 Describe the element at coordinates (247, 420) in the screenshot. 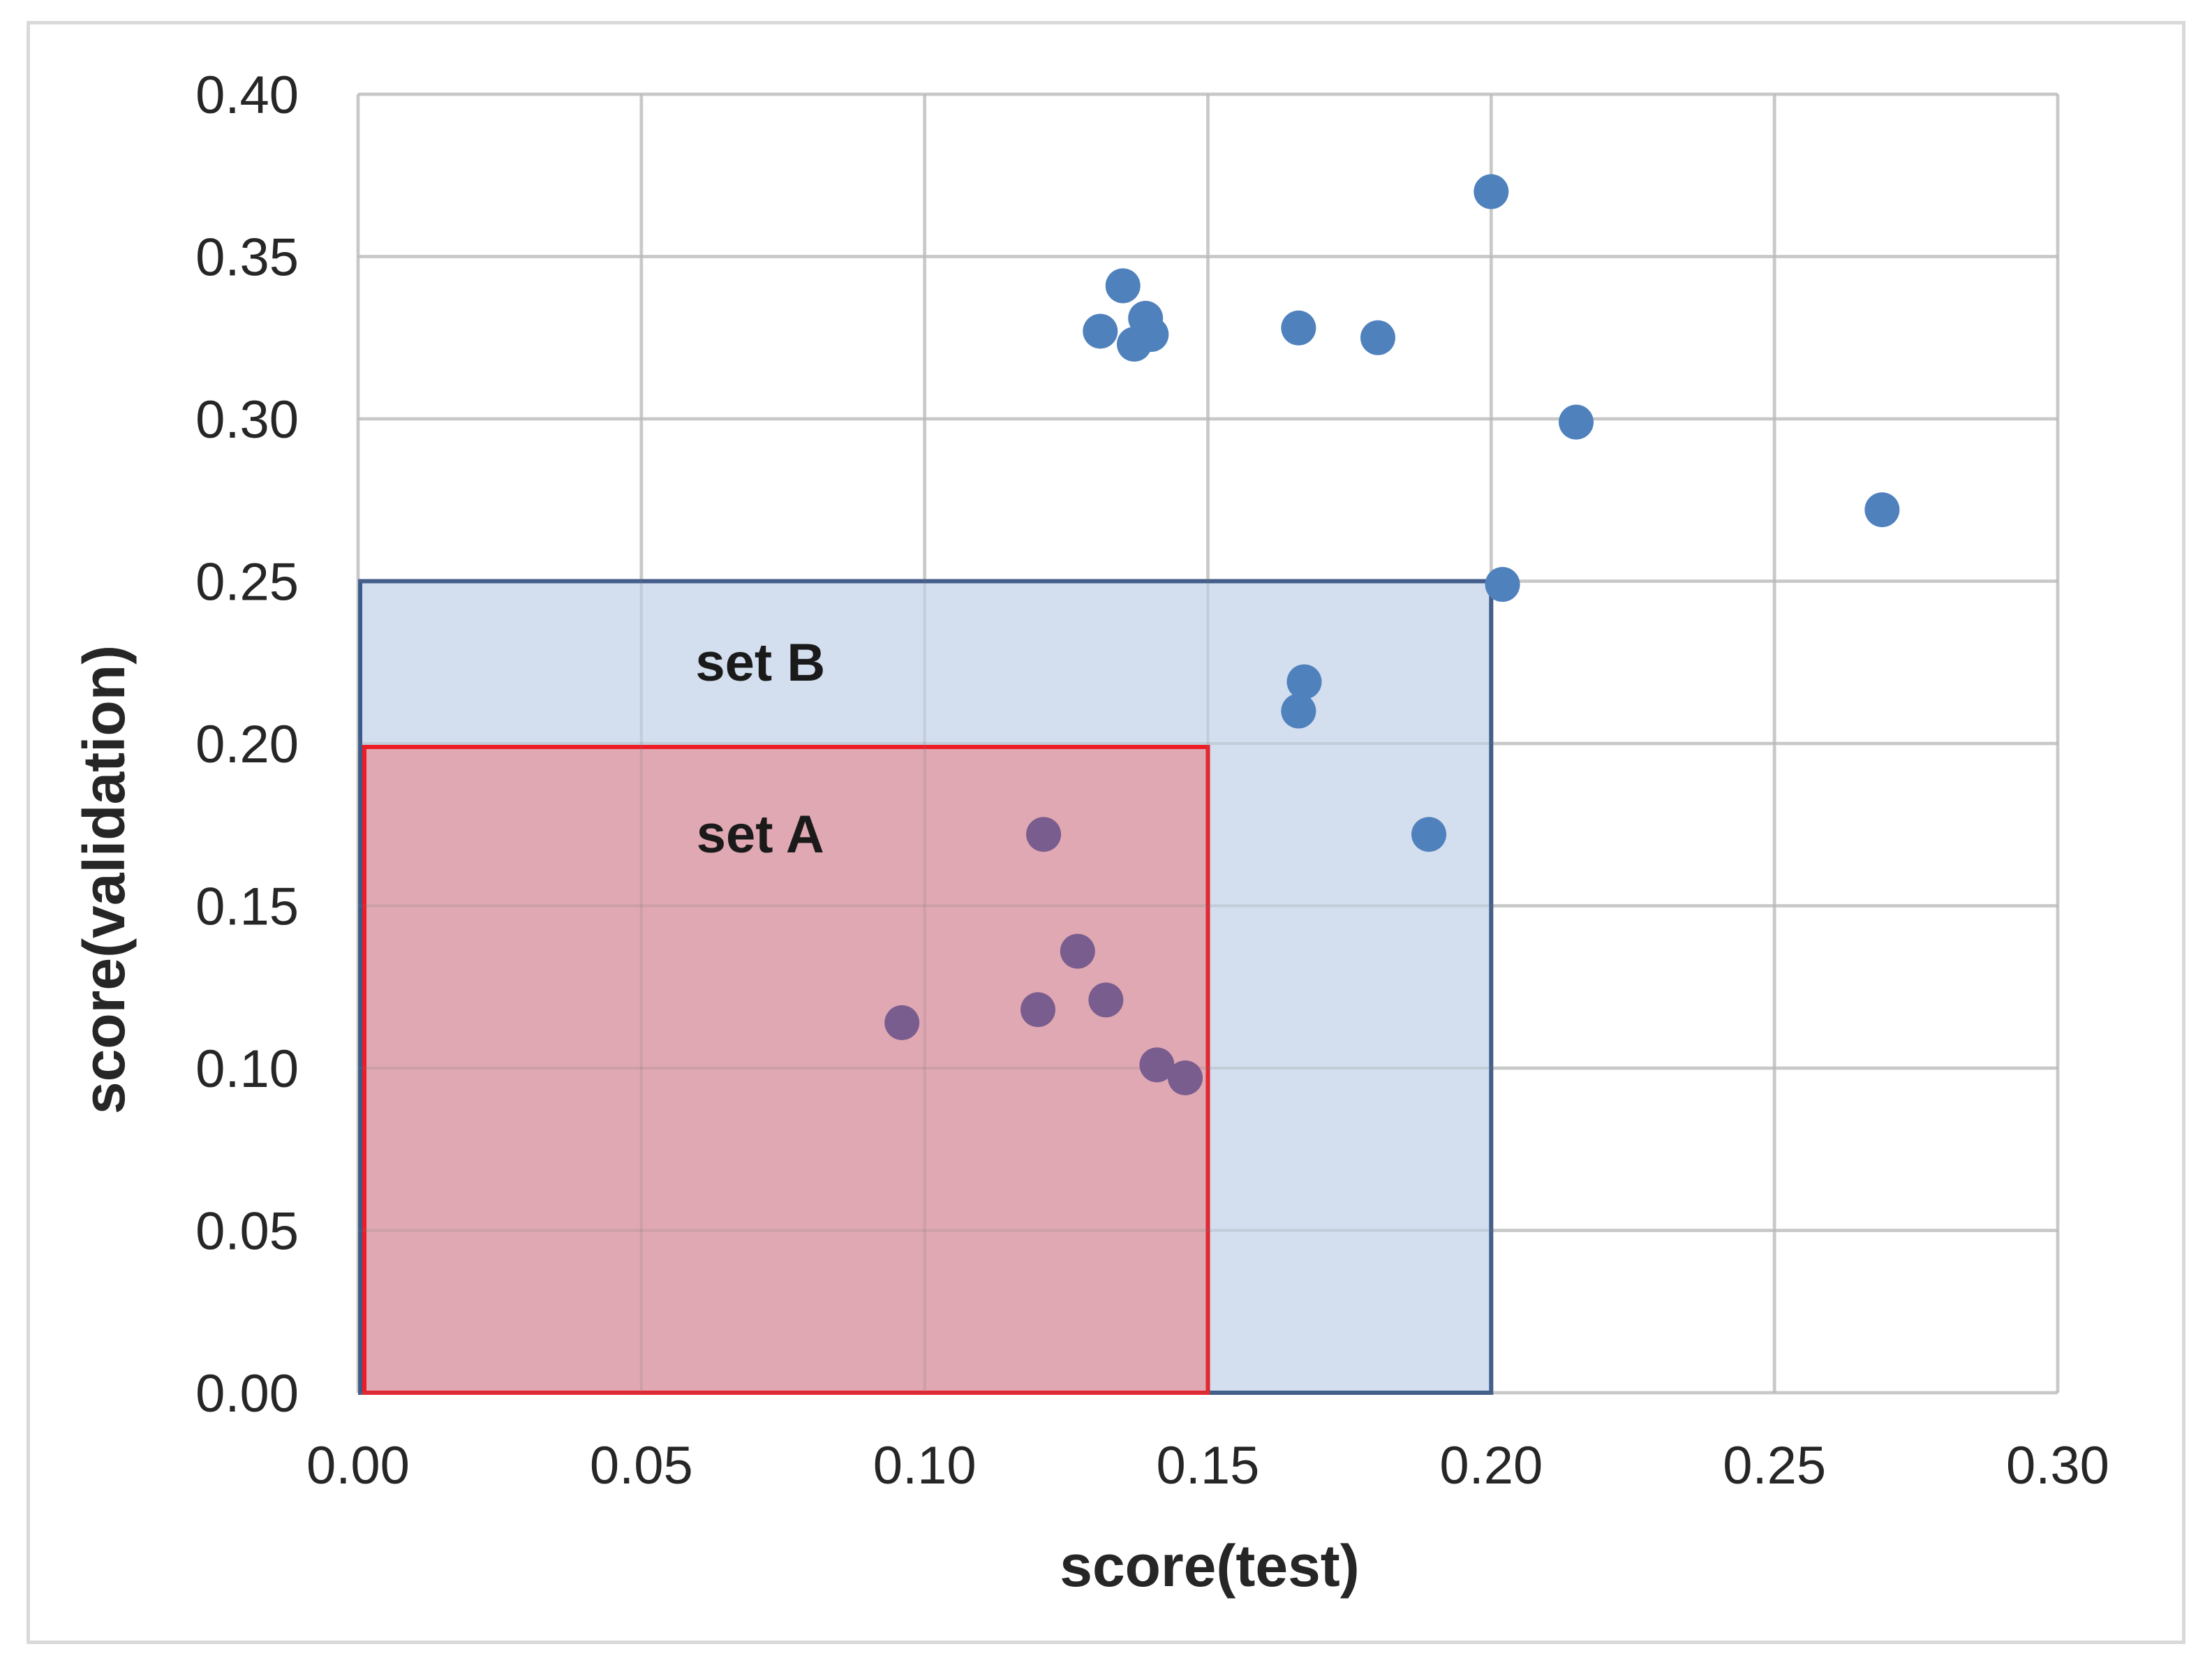

I see `y-tick-label: 0.30` at that location.